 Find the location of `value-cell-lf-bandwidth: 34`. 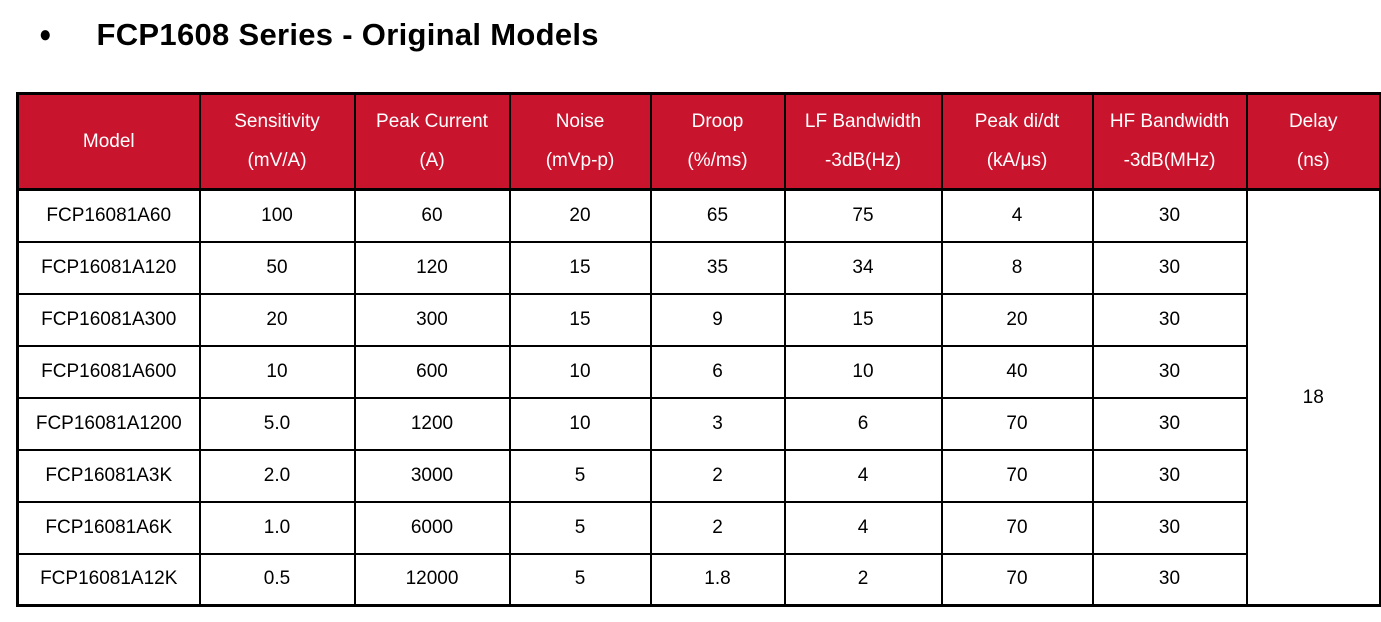

value-cell-lf-bandwidth: 34 is located at coordinates (863, 267).